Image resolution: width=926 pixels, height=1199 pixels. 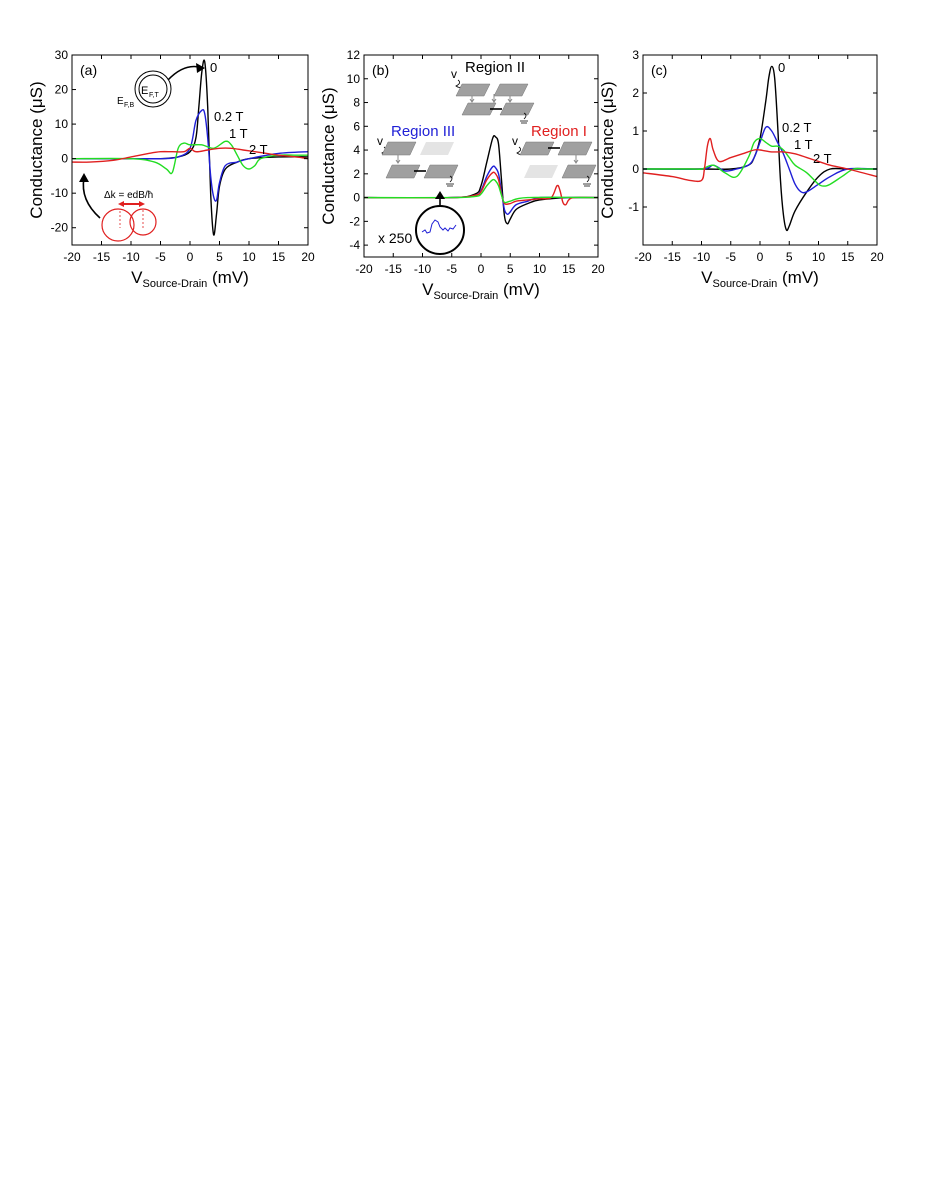 I want to click on arrowhead-up-icon, so click(x=84, y=177).